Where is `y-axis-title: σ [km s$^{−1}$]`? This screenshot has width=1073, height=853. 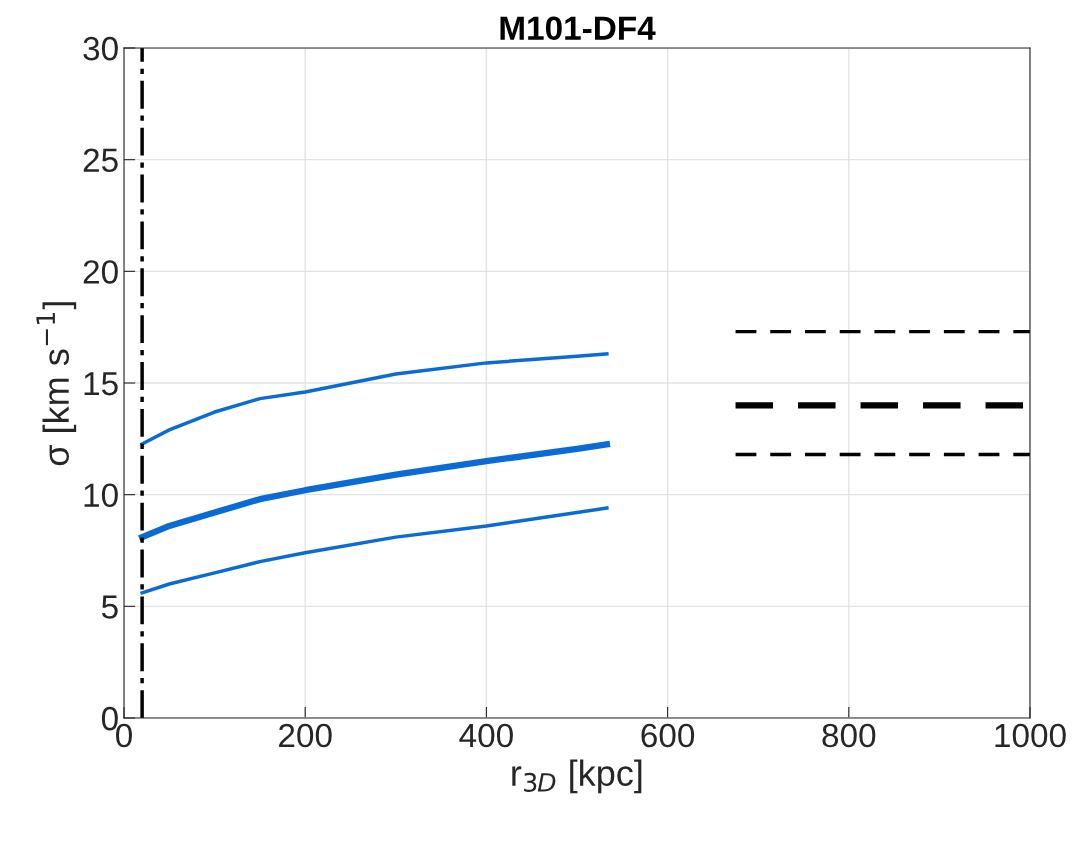
y-axis-title: σ [km s$^{−1}$] is located at coordinates (56, 384).